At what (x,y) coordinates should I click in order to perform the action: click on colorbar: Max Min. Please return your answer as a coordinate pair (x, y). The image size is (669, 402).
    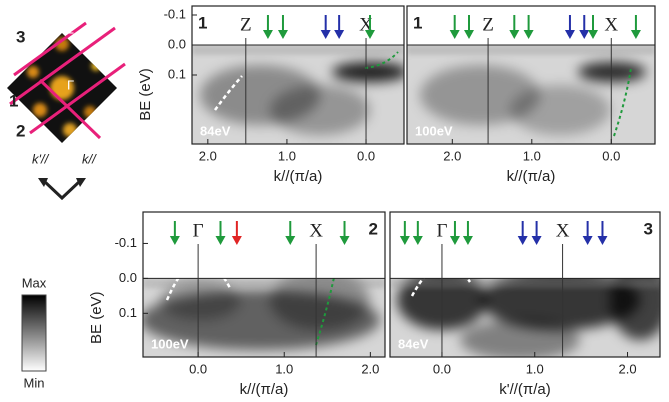
    Looking at the image, I should click on (34, 332).